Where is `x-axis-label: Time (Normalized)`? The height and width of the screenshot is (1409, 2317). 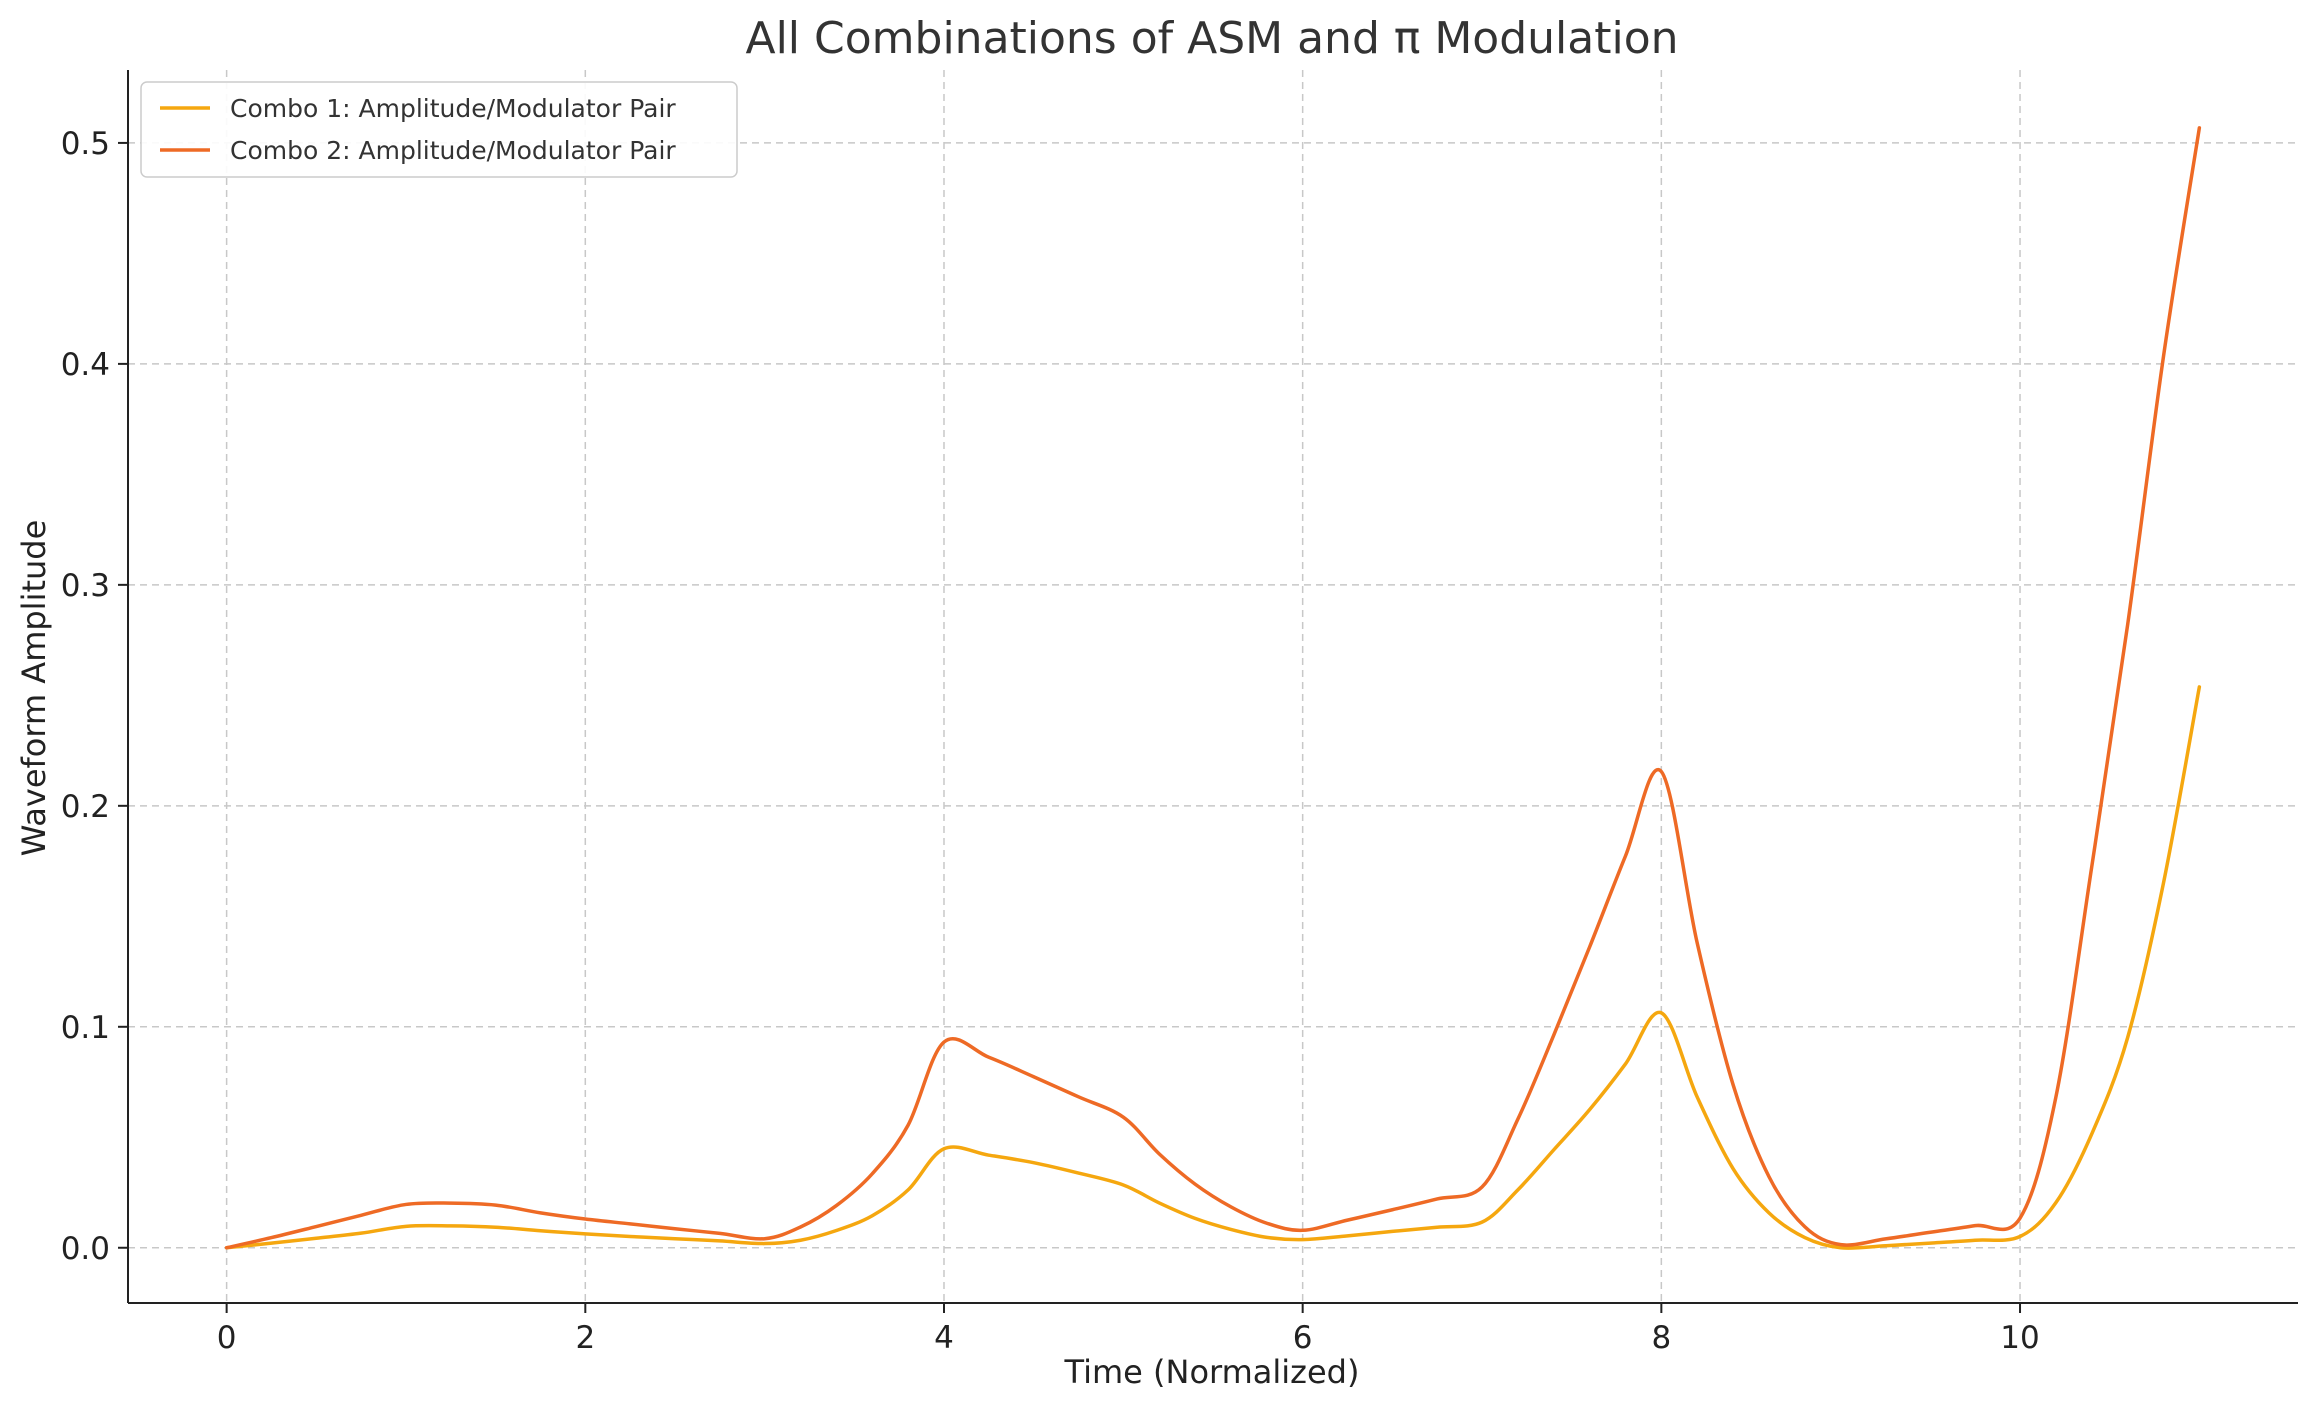 x-axis-label: Time (Normalized) is located at coordinates (1212, 1372).